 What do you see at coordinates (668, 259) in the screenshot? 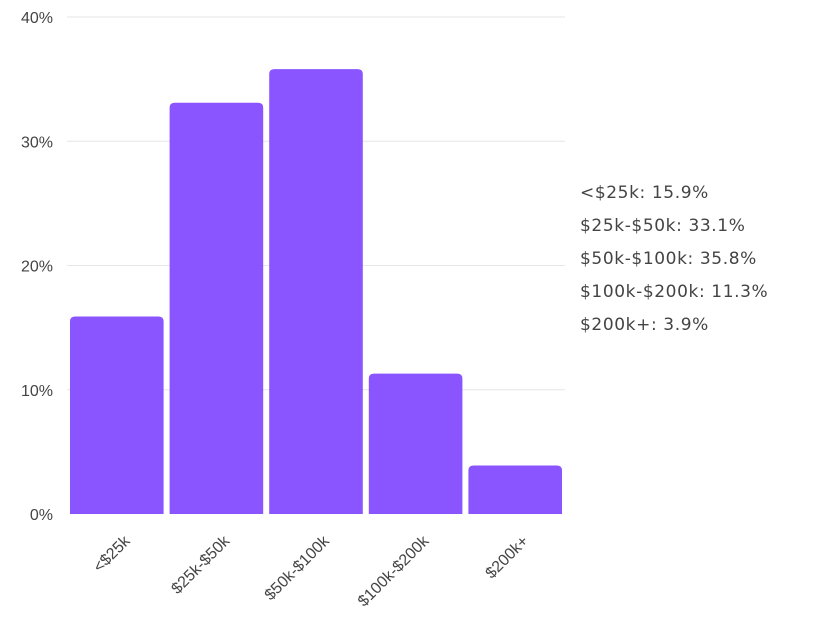
I see `legend-item: $50k-$100k: 35.8%` at bounding box center [668, 259].